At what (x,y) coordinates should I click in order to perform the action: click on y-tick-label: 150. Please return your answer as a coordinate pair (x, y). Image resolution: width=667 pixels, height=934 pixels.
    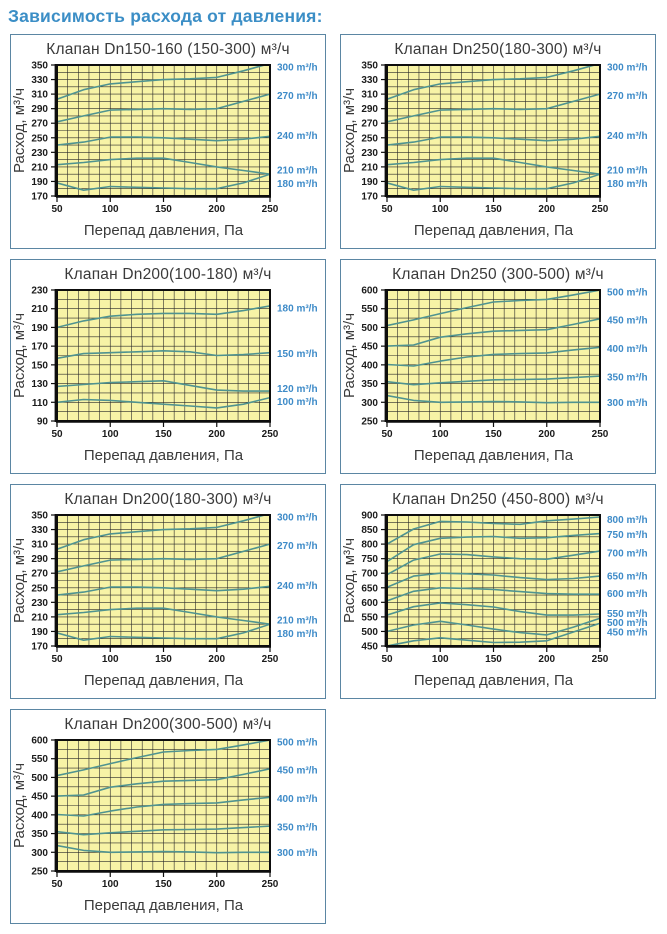
    Looking at the image, I should click on (39, 365).